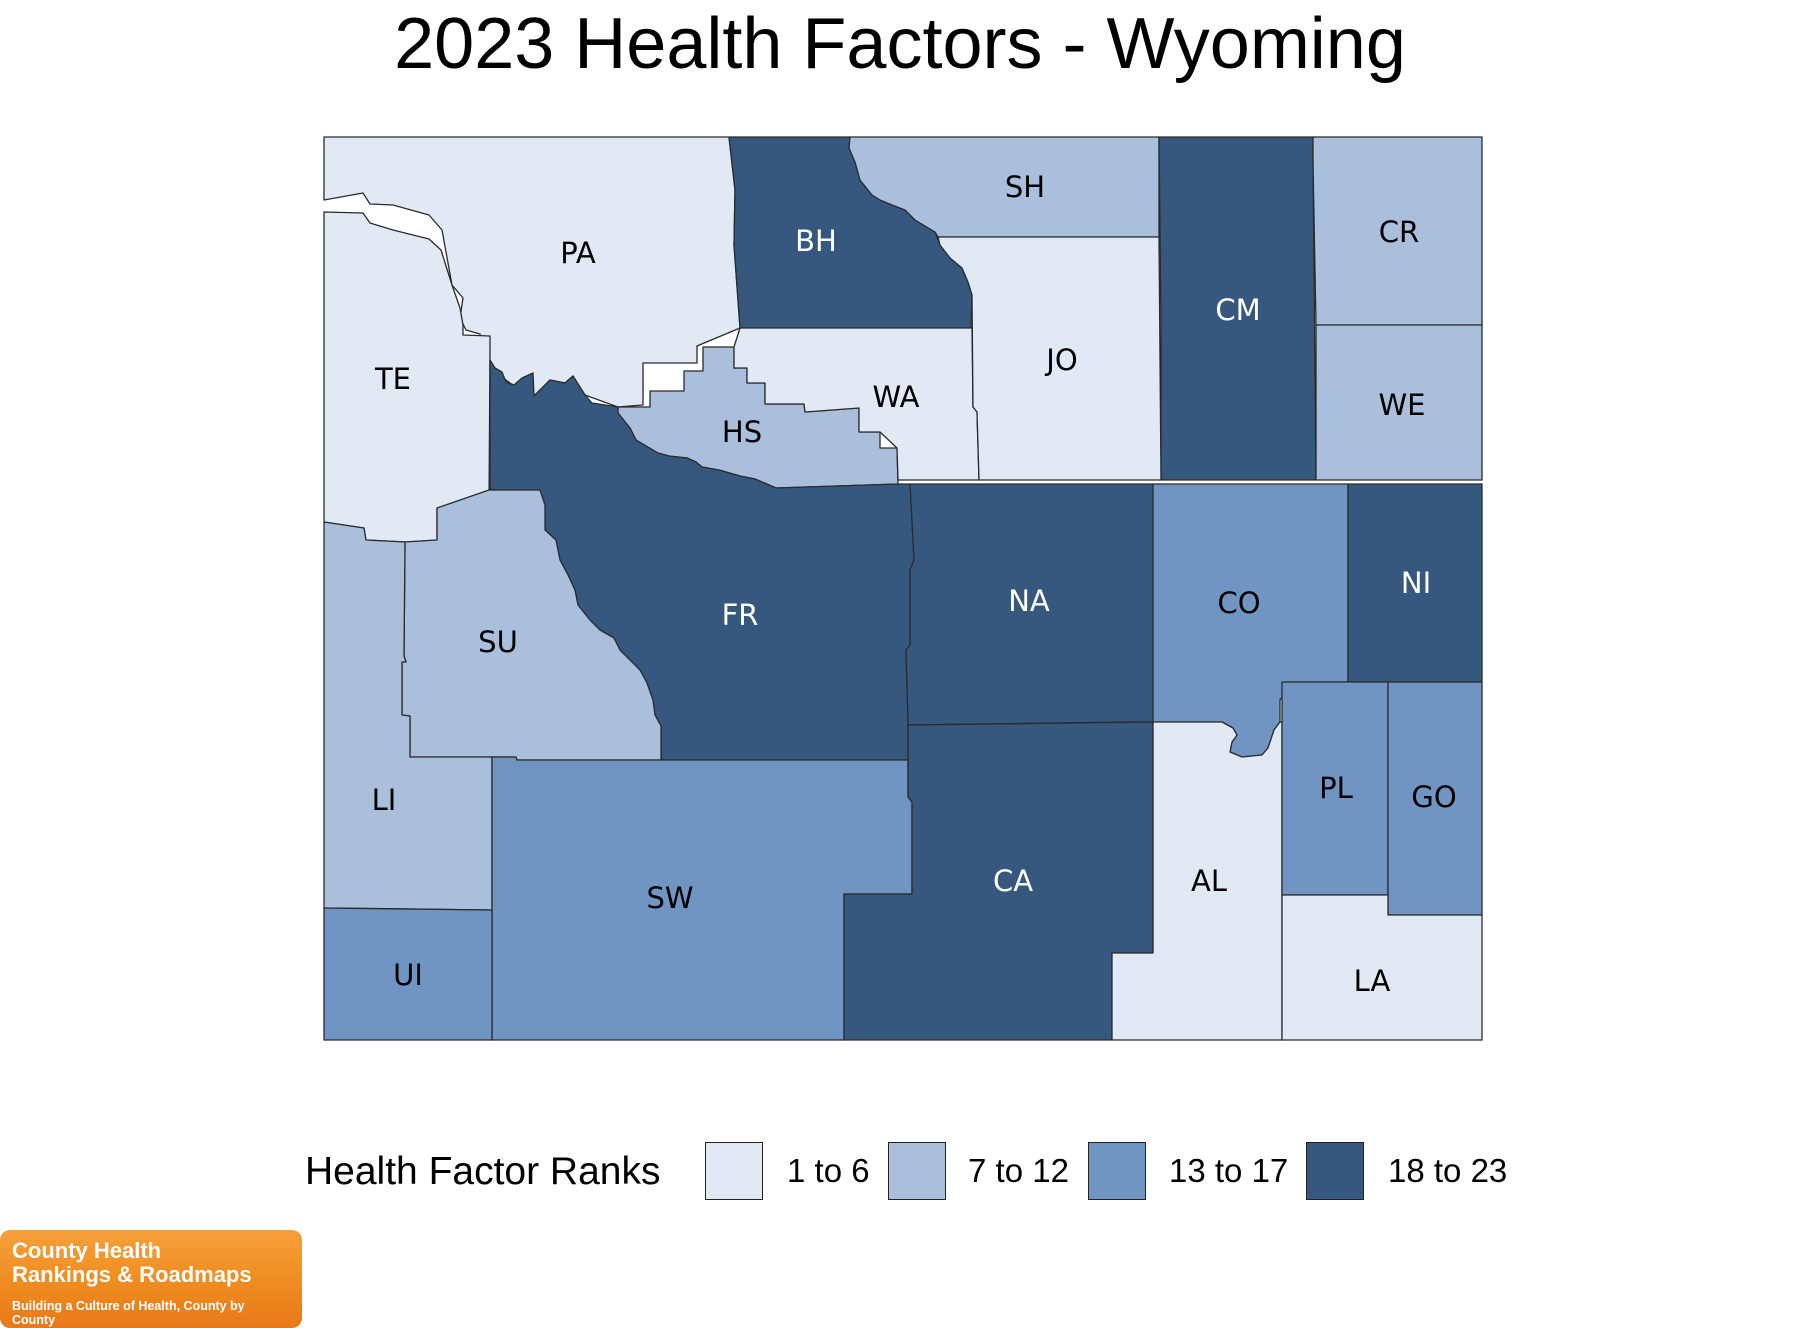  I want to click on county-label-GO: GO, so click(1433, 797).